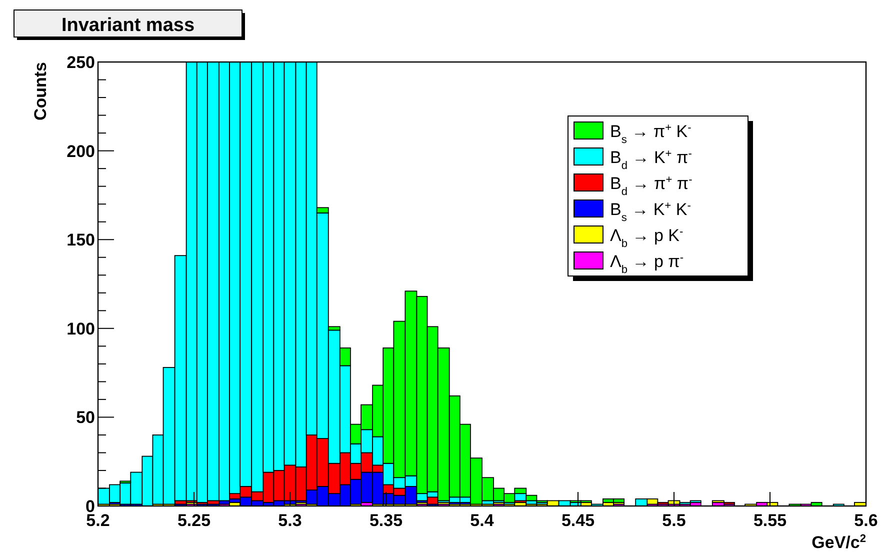 The image size is (883, 554). Describe the element at coordinates (40, 91) in the screenshot. I see `y-axis-title: Counts` at that location.